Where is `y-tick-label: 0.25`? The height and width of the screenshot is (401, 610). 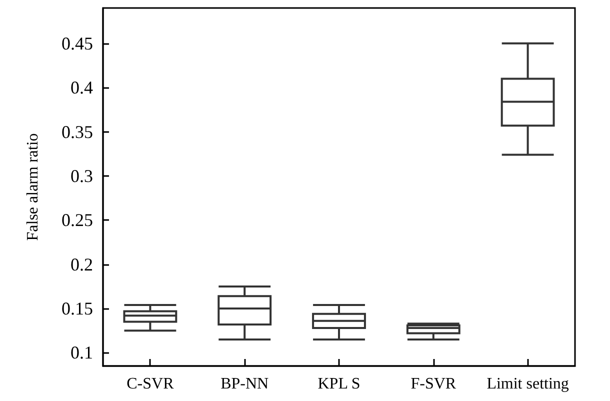
y-tick-label: 0.25 is located at coordinates (77, 220).